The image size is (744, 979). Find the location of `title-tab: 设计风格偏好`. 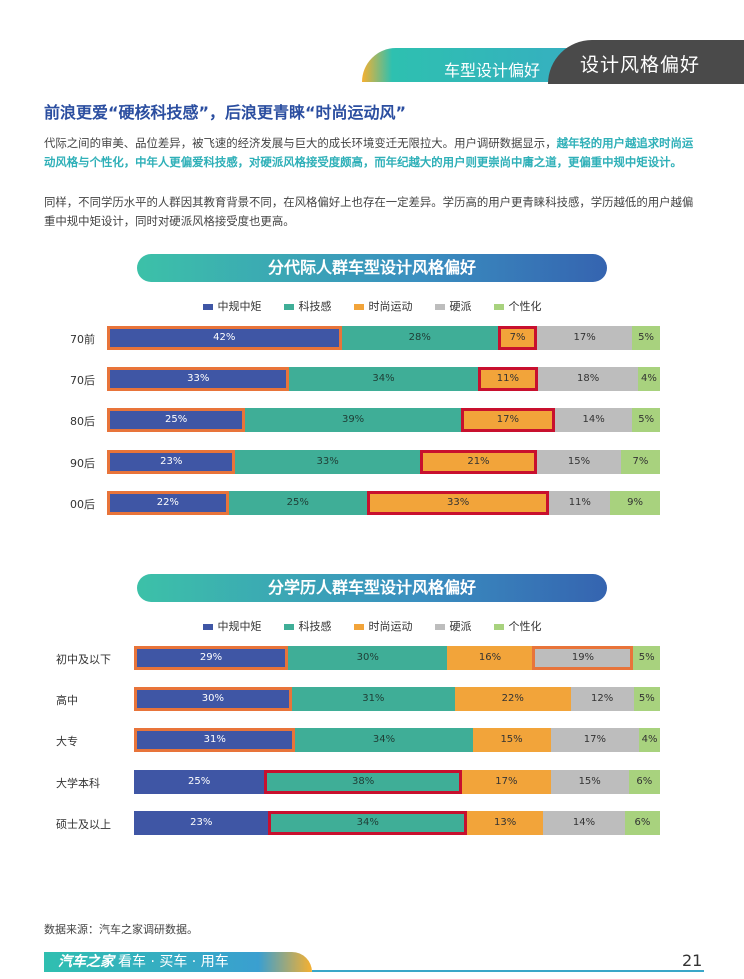

title-tab: 设计风格偏好 is located at coordinates (646, 62).